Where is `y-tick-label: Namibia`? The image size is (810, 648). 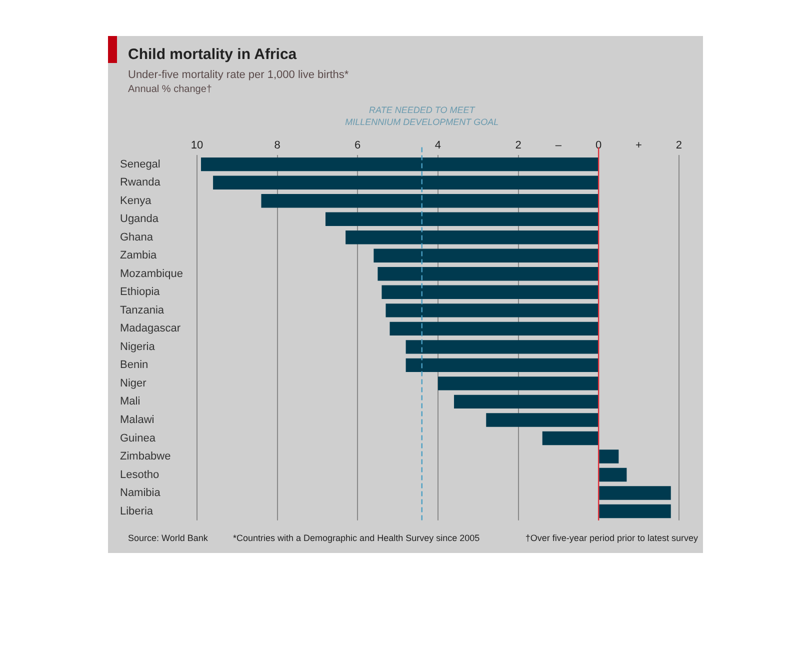 y-tick-label: Namibia is located at coordinates (141, 493).